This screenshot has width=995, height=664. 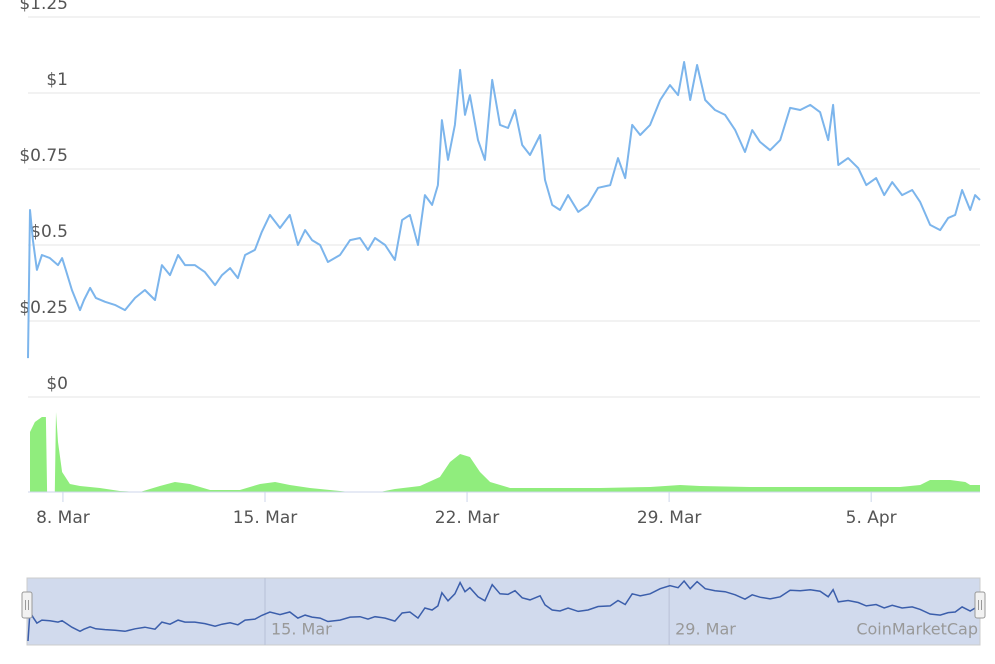 I want to click on x-tick-label: 15. Mar, so click(x=265, y=518).